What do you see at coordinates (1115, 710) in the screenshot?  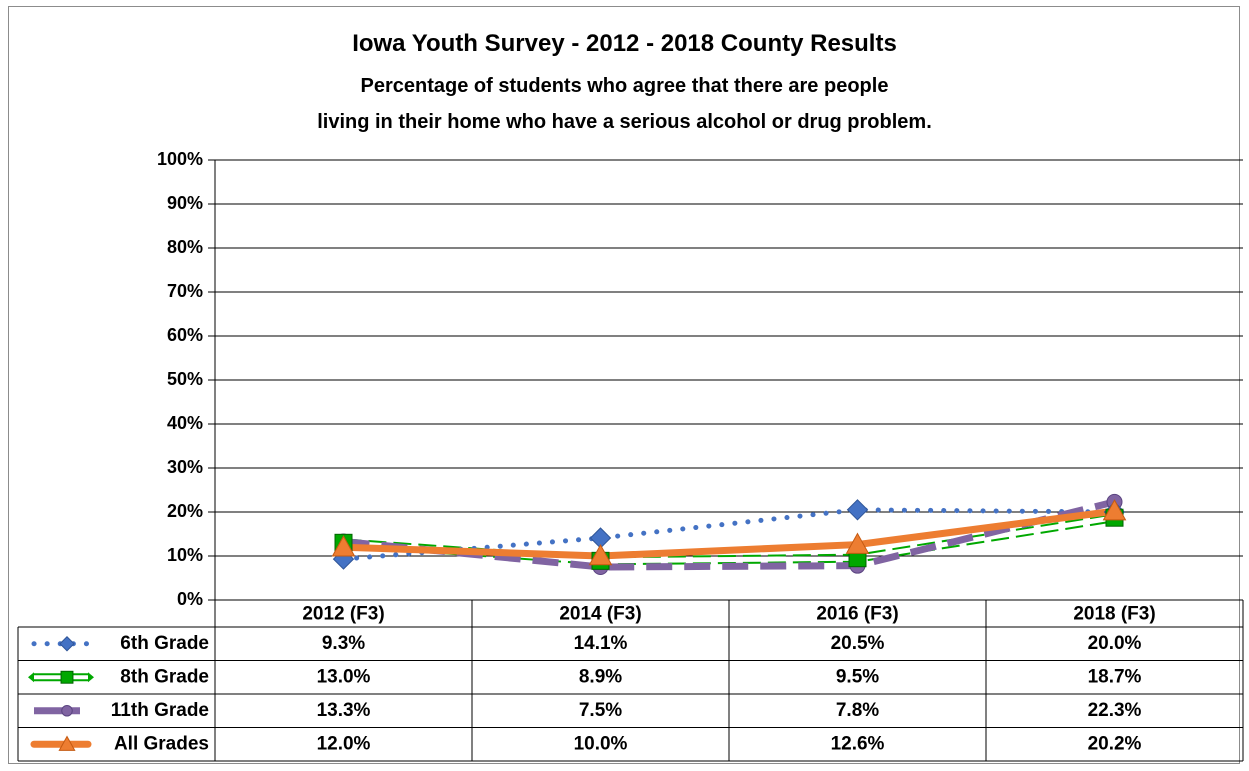 I see `data-label: 22.3%` at bounding box center [1115, 710].